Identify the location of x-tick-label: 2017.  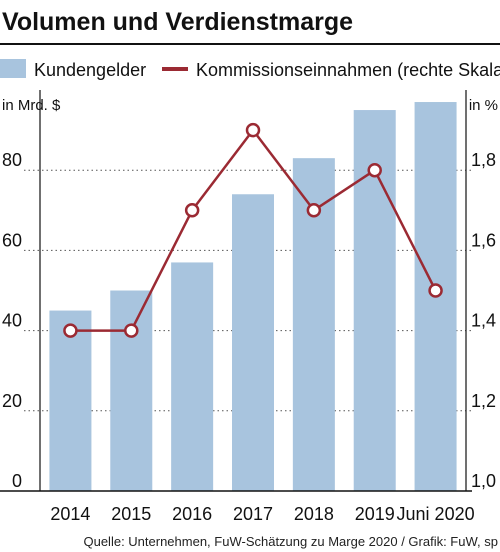
(253, 514).